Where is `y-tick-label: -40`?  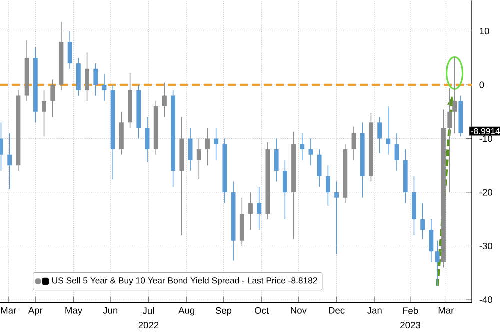 y-tick-label: -40 is located at coordinates (486, 300).